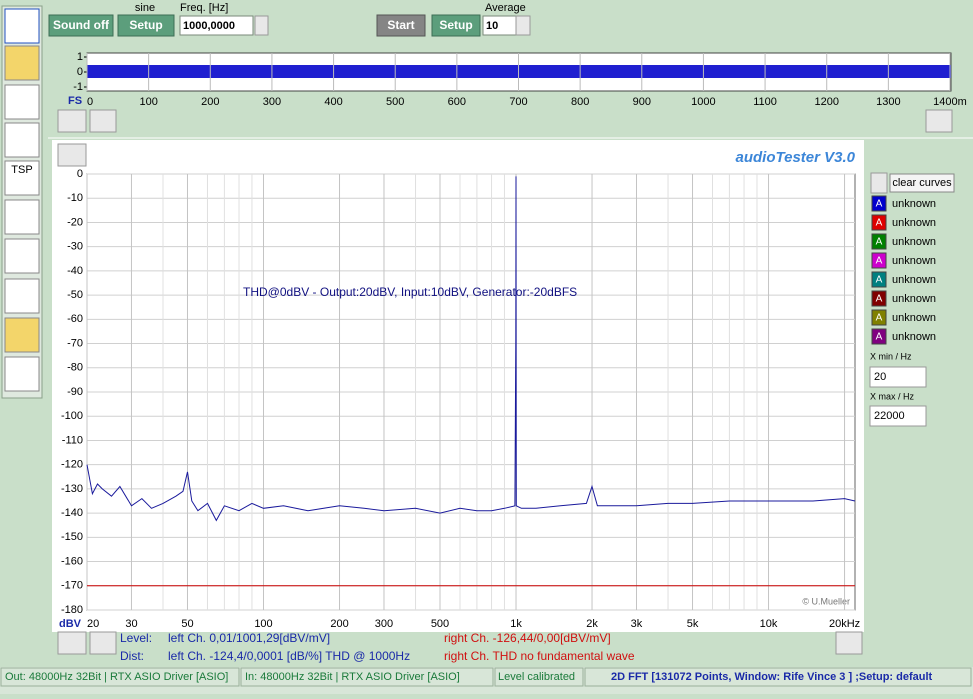 The height and width of the screenshot is (699, 973). I want to click on freq-value: 1000,0000, so click(209, 26).